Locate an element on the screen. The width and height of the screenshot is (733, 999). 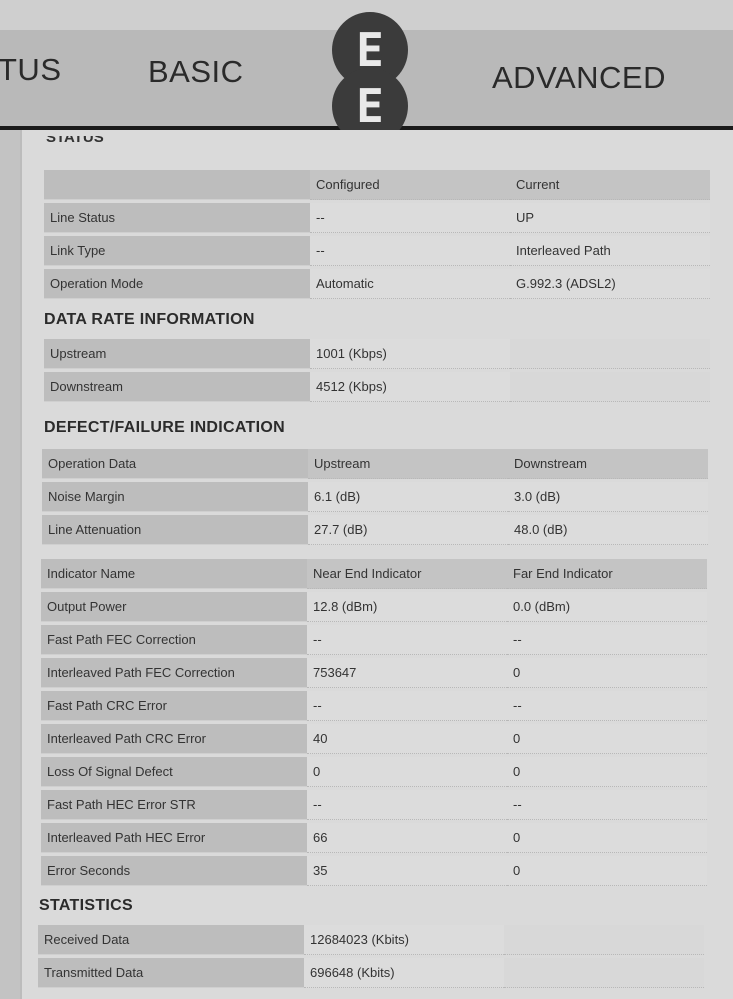
header-cell: Downstream is located at coordinates (608, 464).